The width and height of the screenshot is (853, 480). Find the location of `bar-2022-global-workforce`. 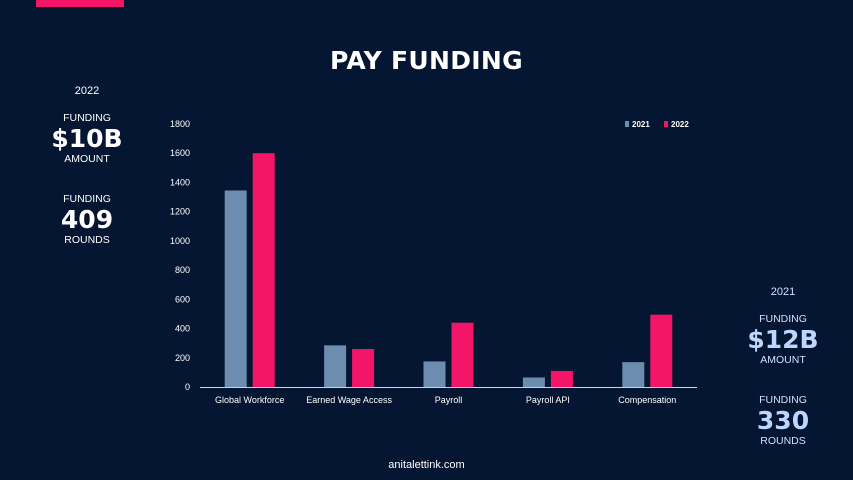

bar-2022-global-workforce is located at coordinates (263, 270).